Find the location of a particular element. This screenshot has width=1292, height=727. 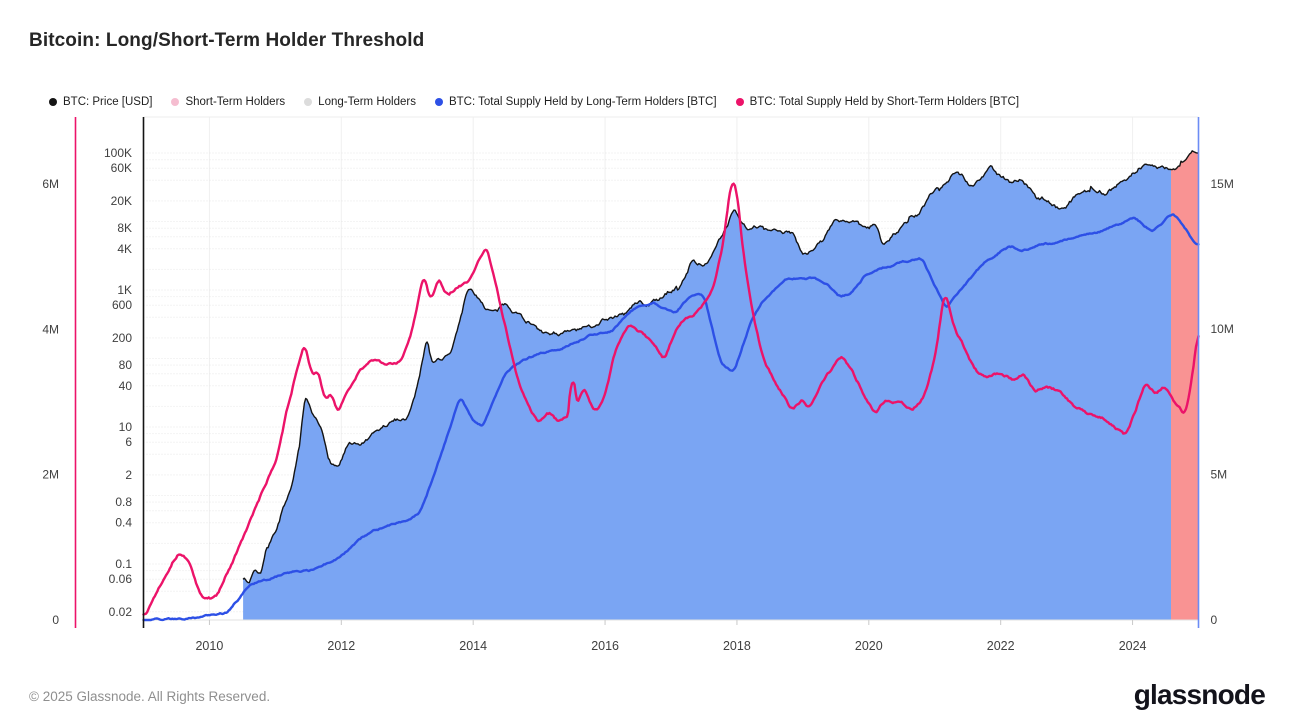

legend-label: Long-Term Holders is located at coordinates (367, 102).